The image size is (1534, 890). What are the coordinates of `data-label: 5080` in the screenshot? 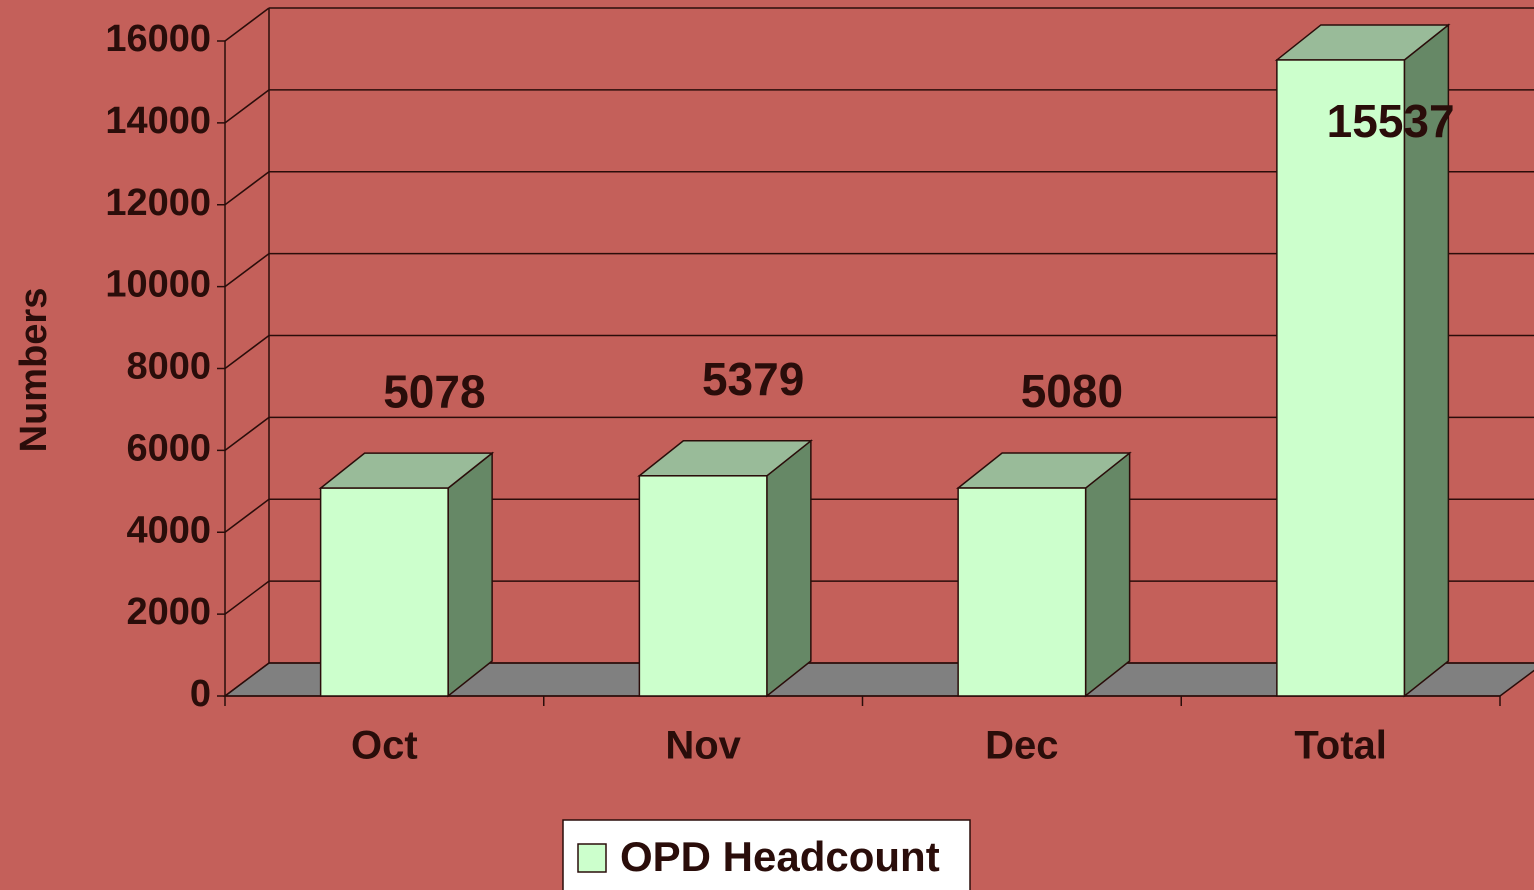 It's located at (1072, 391).